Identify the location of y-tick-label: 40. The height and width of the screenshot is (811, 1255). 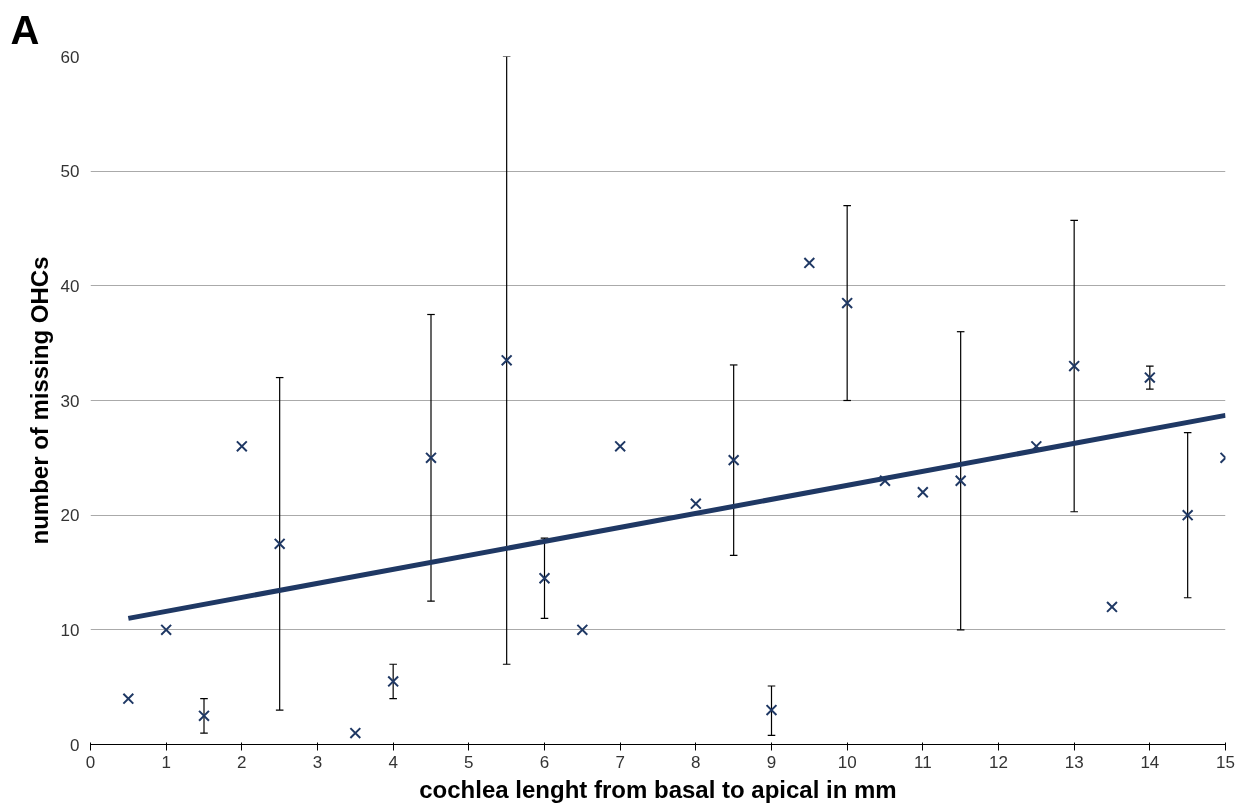
(70, 286).